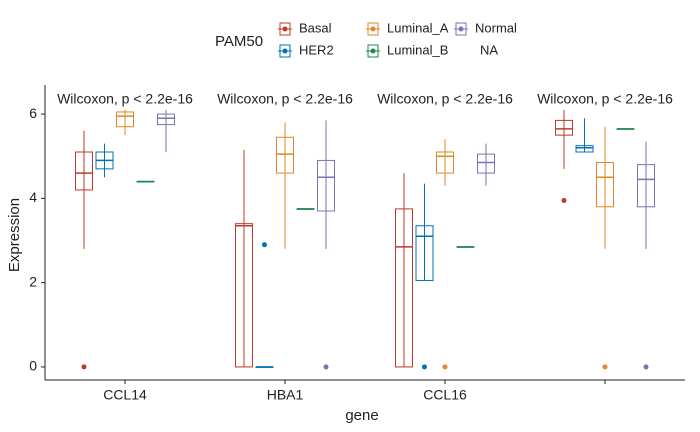 This screenshot has height=432, width=700. Describe the element at coordinates (33, 281) in the screenshot. I see `y-tick-label: 2` at that location.